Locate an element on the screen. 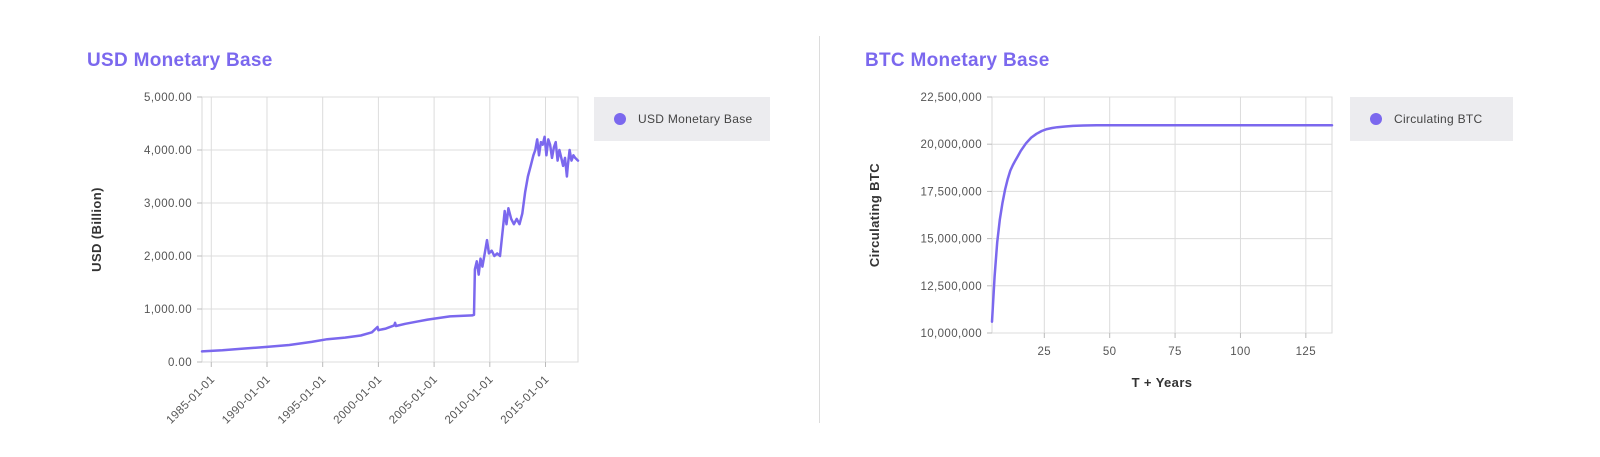  x-tick-label: 75 is located at coordinates (1175, 352).